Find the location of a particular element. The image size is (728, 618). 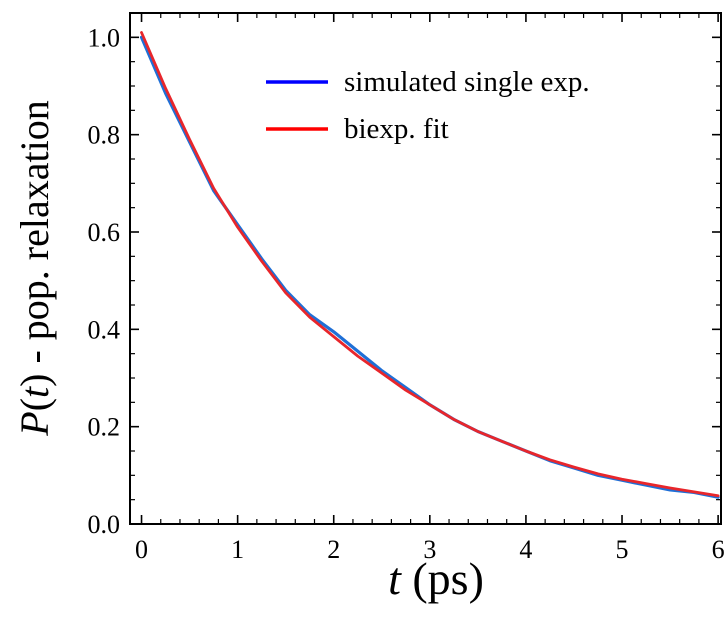

y-axis-variable-2: t is located at coordinates (34, 392).